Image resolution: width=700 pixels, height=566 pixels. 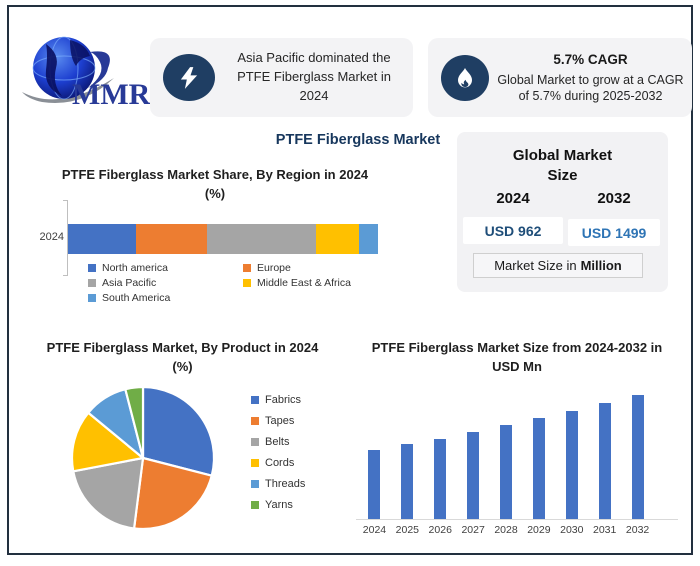 What do you see at coordinates (562, 166) in the screenshot?
I see `panel-title: Global Market Size` at bounding box center [562, 166].